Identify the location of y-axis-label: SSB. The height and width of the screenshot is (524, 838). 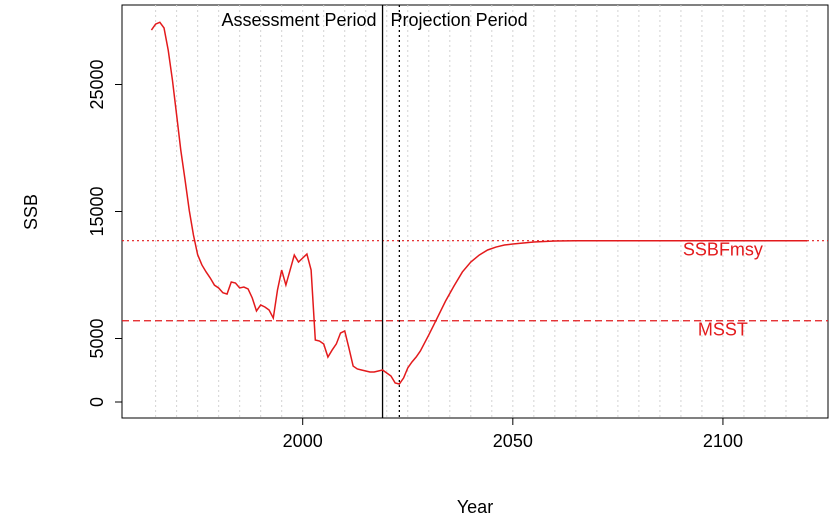
(31, 212).